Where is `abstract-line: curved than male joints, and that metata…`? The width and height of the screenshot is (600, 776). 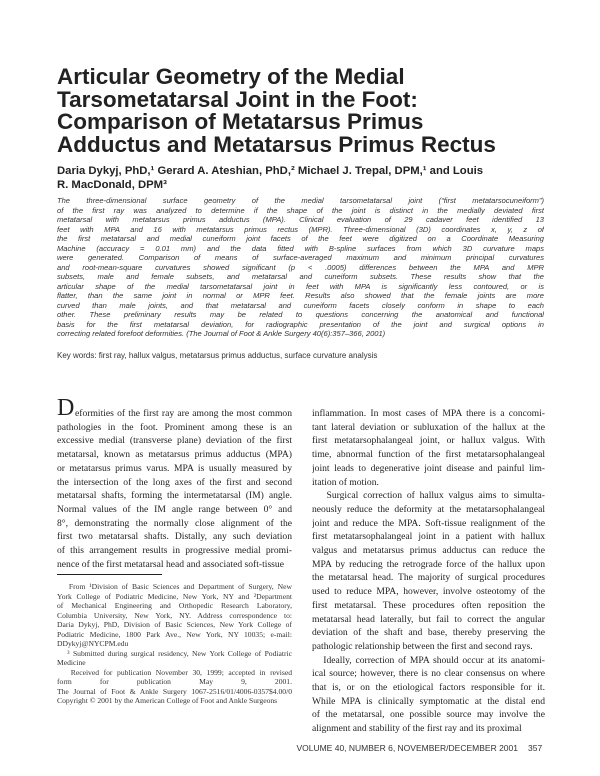
abstract-line: curved than male joints, and that metata… is located at coordinates (300, 305).